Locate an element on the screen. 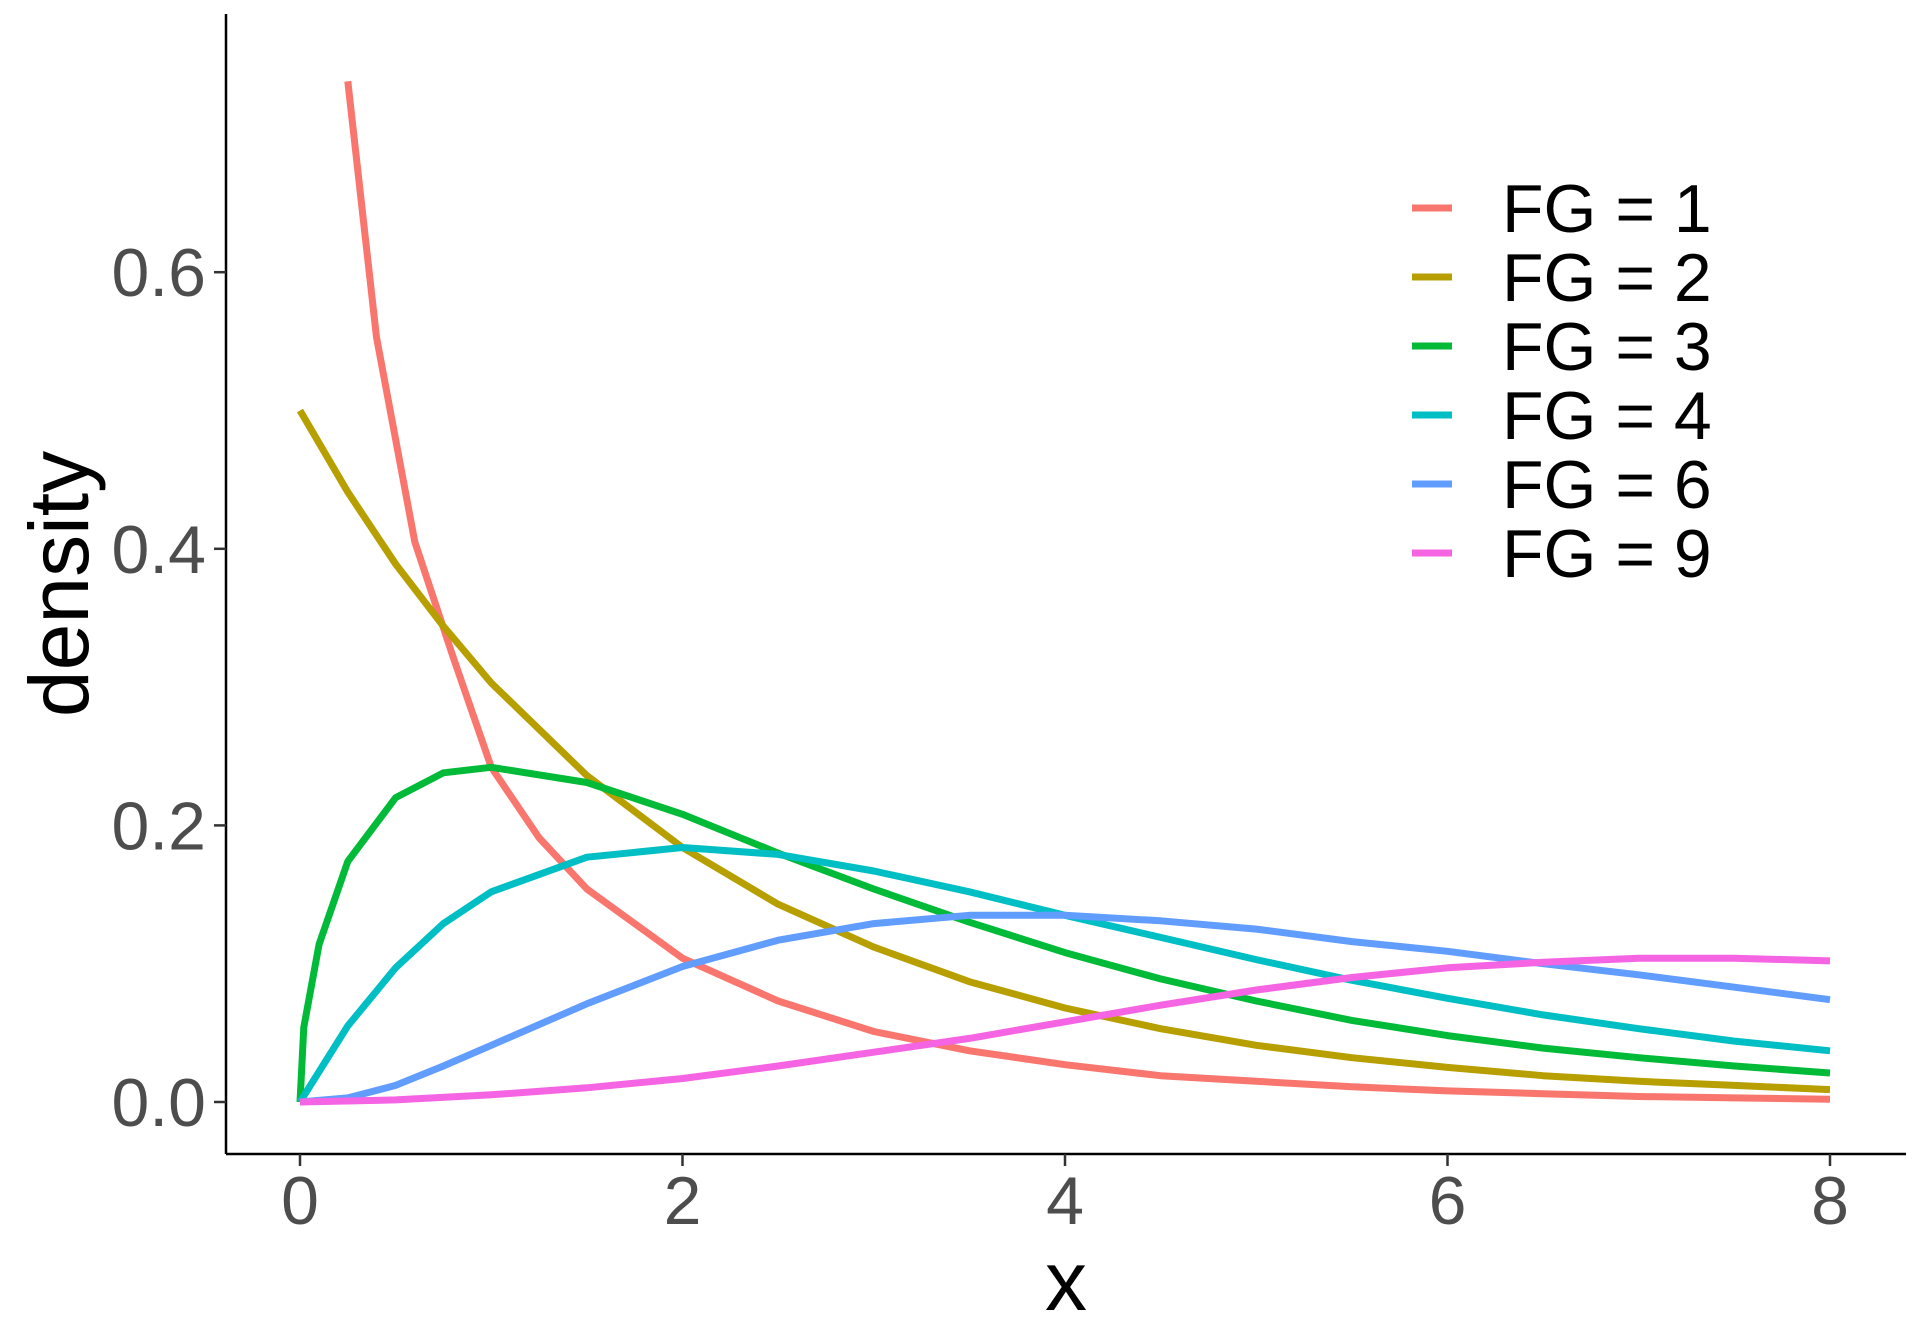  x-tick-label: 0 is located at coordinates (300, 1201).